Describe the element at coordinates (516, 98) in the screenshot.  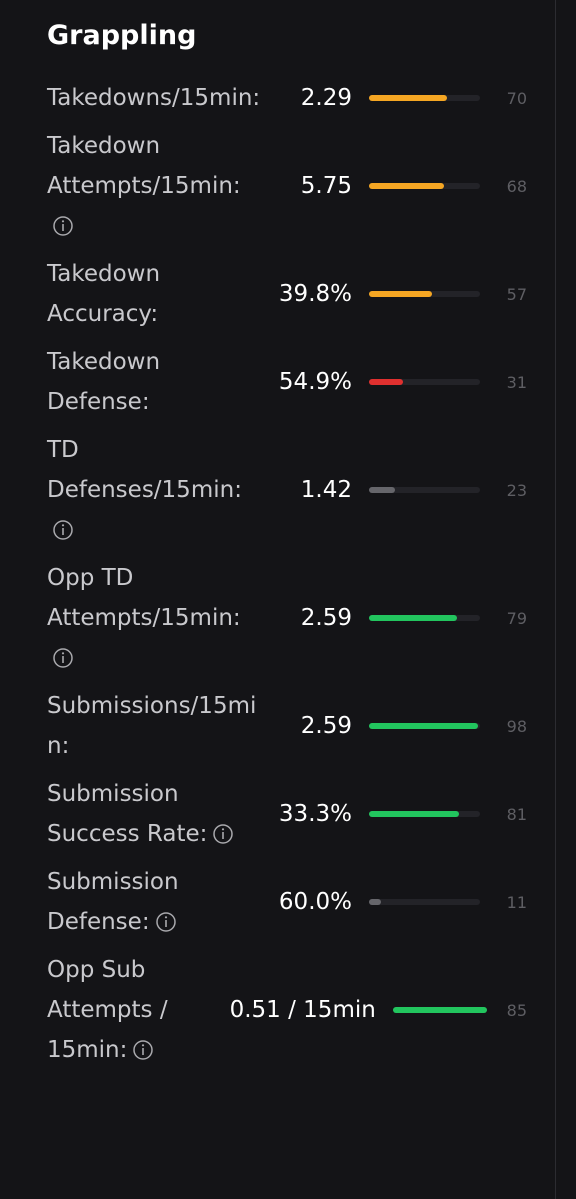
I see `percentile-label: 70` at that location.